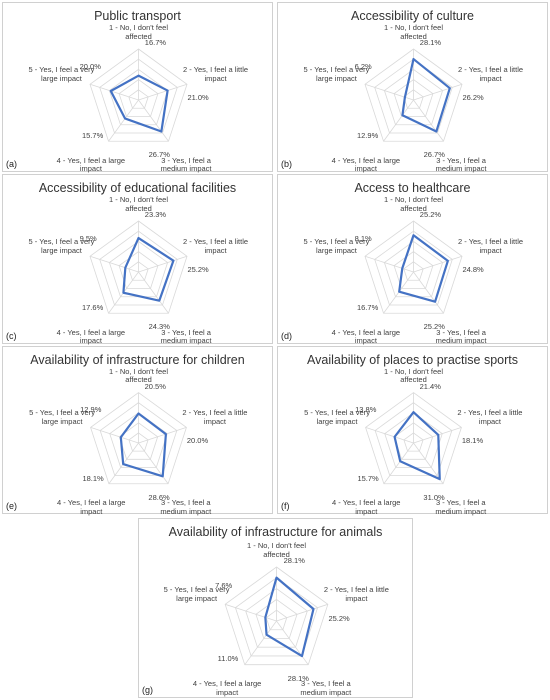  Describe the element at coordinates (198, 97) in the screenshot. I see `value-label: 21.0%` at that location.